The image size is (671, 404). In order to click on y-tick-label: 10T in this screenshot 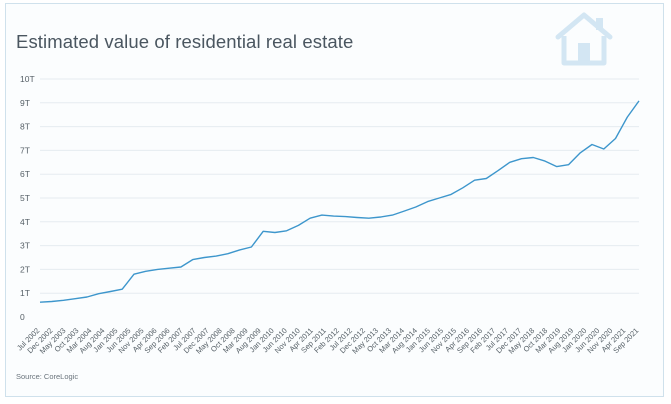, I will do `click(27, 79)`.